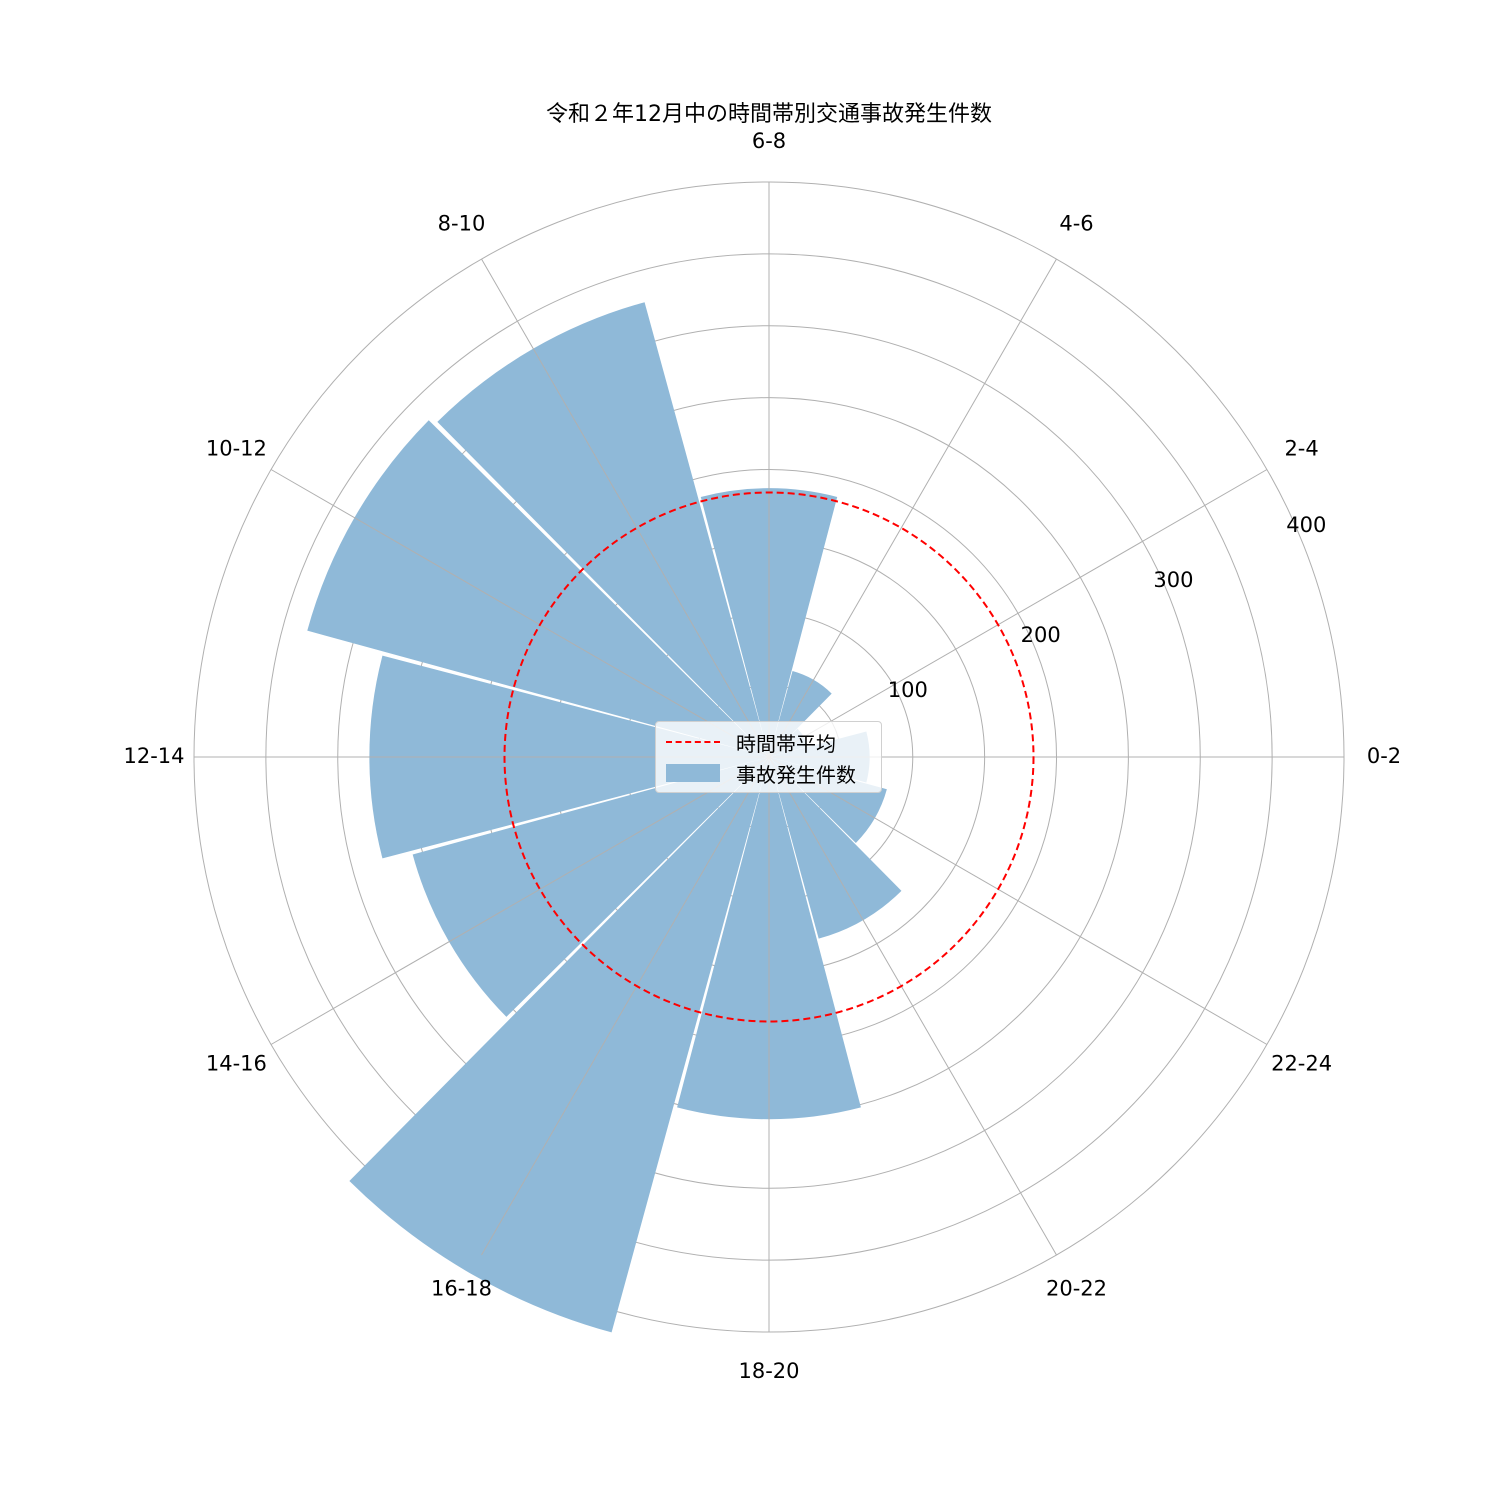 This screenshot has height=1500, width=1500. Describe the element at coordinates (1076, 1289) in the screenshot. I see `category-label: 20-22` at that location.